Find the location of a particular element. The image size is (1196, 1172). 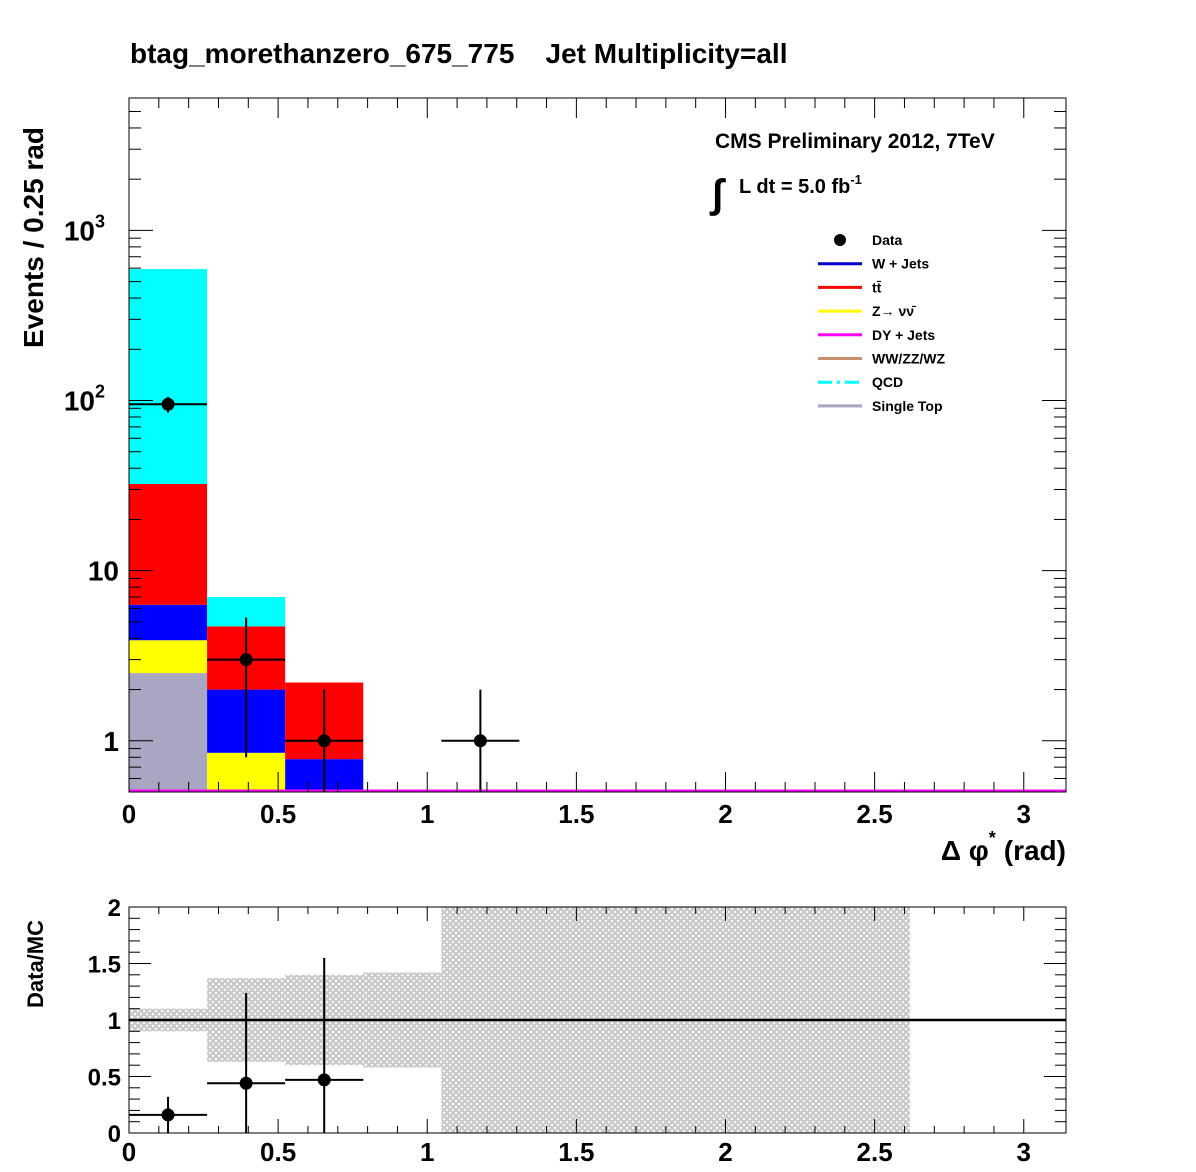

ratio-x-tick-label: 1 is located at coordinates (427, 1152).